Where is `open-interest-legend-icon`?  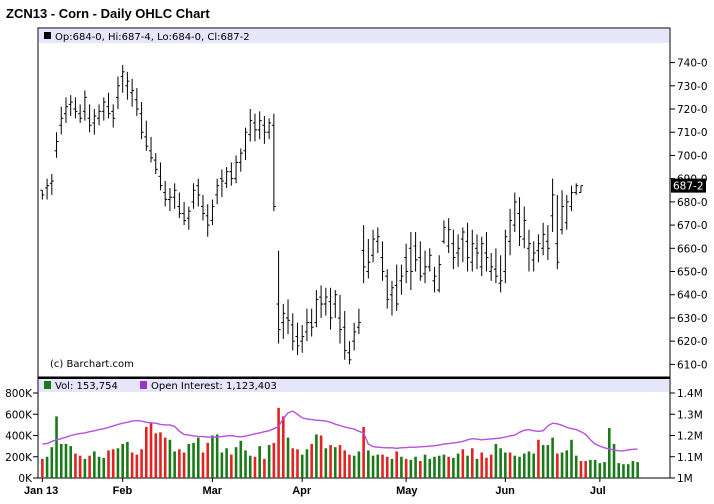 open-interest-legend-icon is located at coordinates (143, 385).